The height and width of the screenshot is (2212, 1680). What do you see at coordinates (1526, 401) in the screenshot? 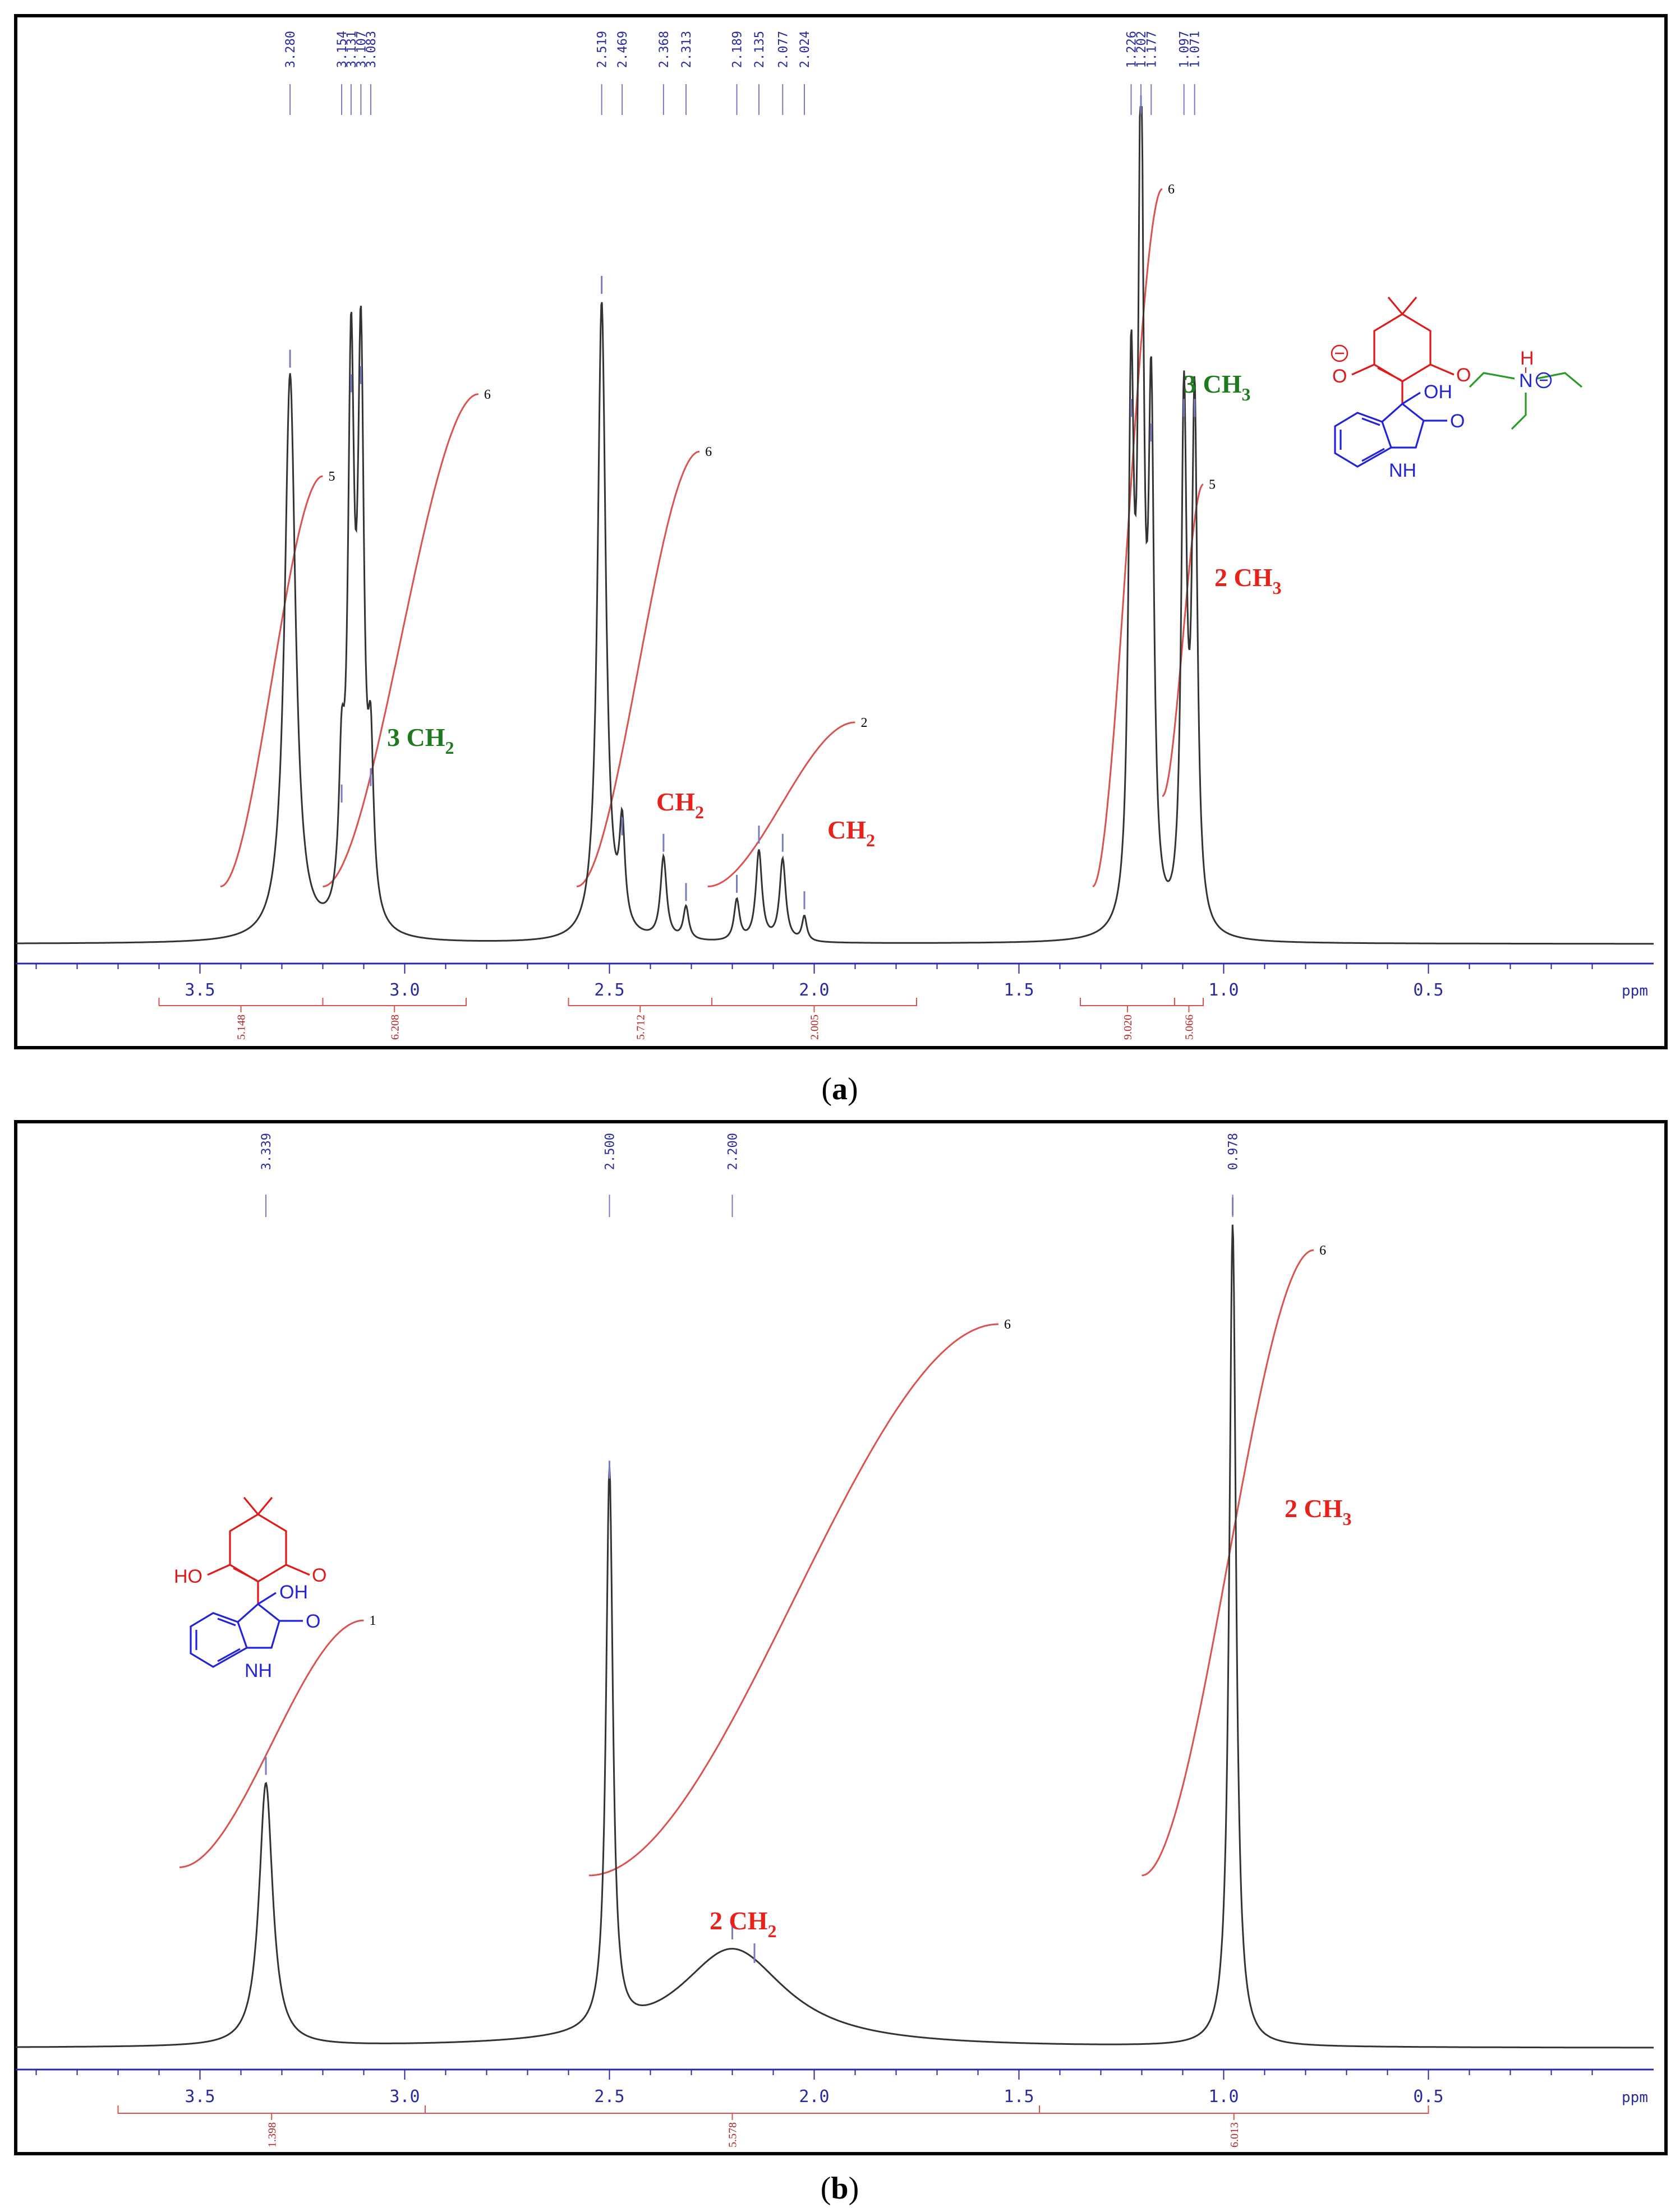
I see `triethylamine` at bounding box center [1526, 401].